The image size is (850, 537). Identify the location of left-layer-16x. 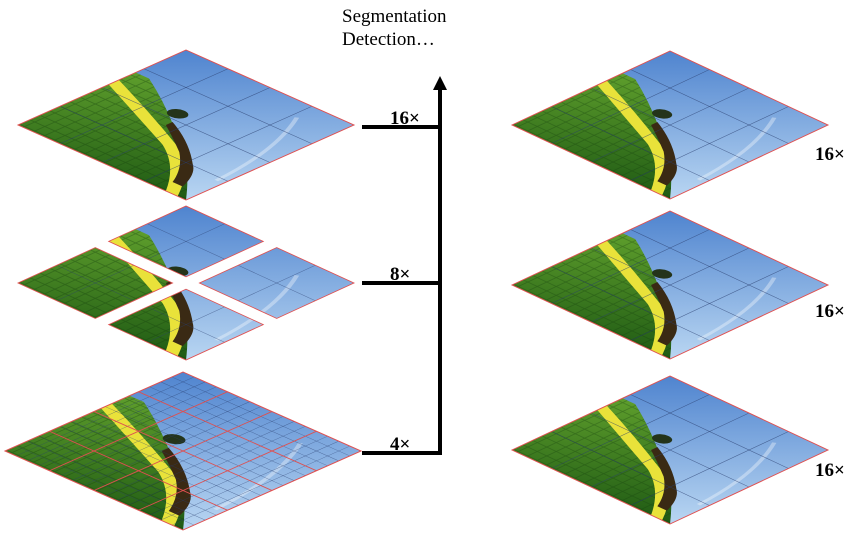
(186, 125).